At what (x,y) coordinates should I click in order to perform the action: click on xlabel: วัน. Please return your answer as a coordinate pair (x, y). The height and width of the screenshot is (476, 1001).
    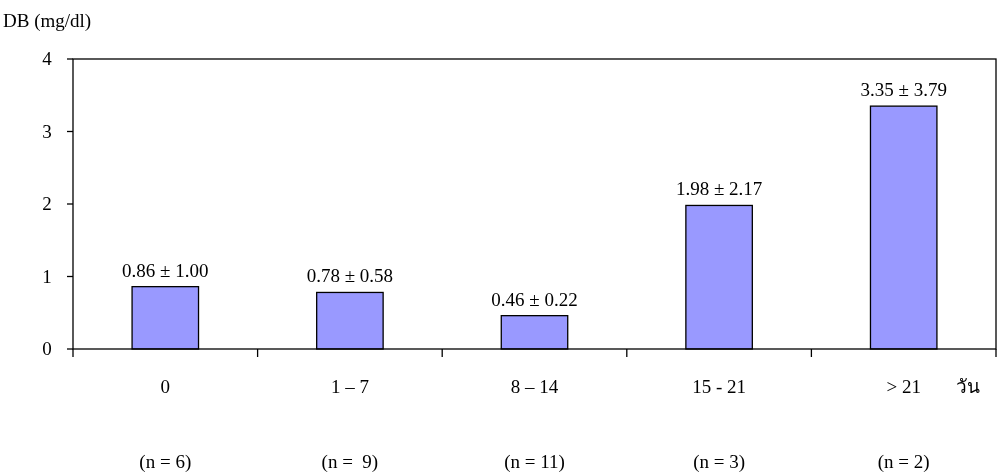
    Looking at the image, I should click on (968, 386).